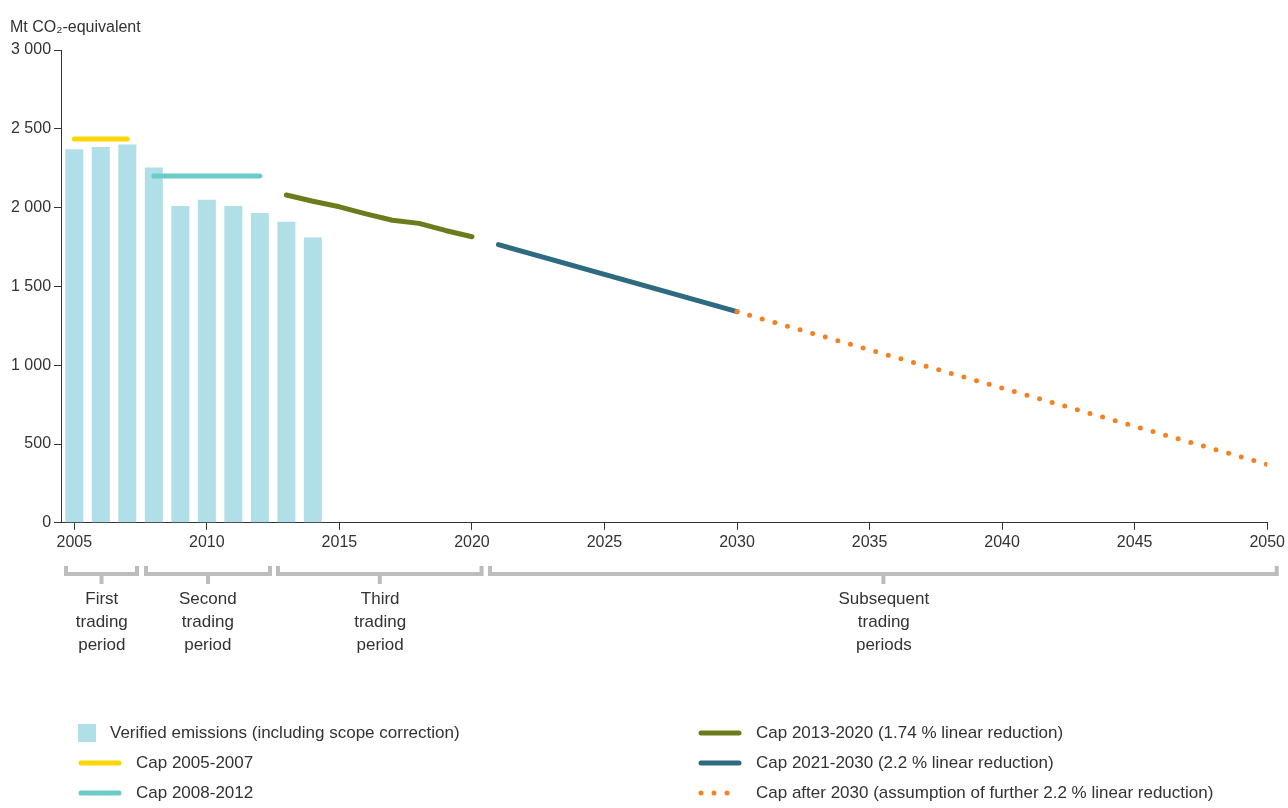 The height and width of the screenshot is (808, 1288). What do you see at coordinates (1002, 541) in the screenshot?
I see `x-tick-label: 2040` at bounding box center [1002, 541].